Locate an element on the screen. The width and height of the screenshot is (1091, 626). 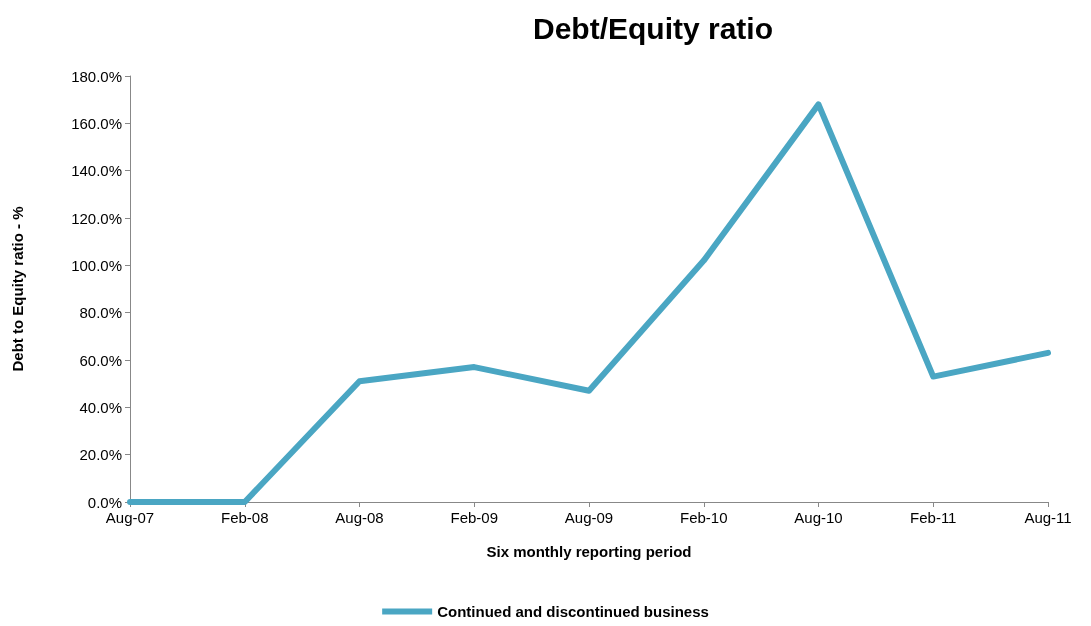
y-tick-label: 40.0% is located at coordinates (100, 407).